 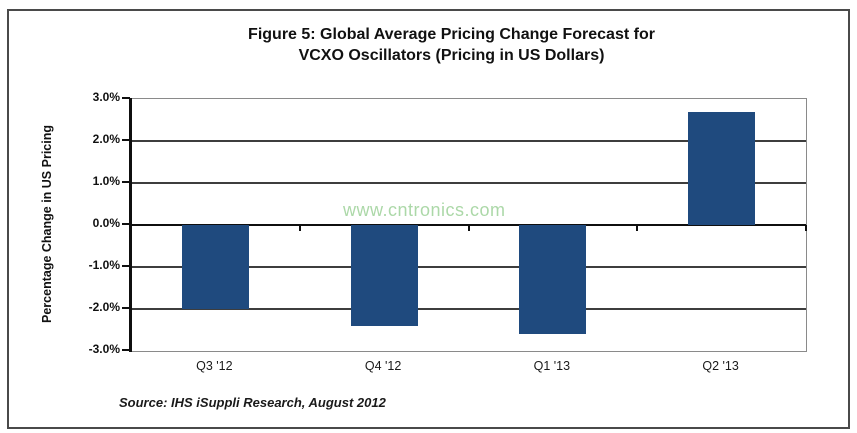 I want to click on bar-q113, so click(x=553, y=280).